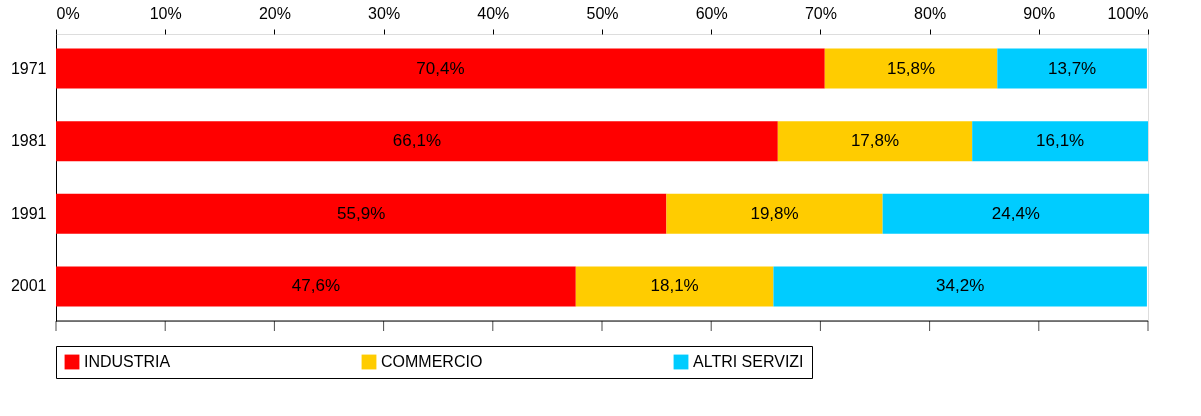 The image size is (1201, 416). Describe the element at coordinates (748, 361) in the screenshot. I see `legend-label: ALTRI SERVIZI` at that location.